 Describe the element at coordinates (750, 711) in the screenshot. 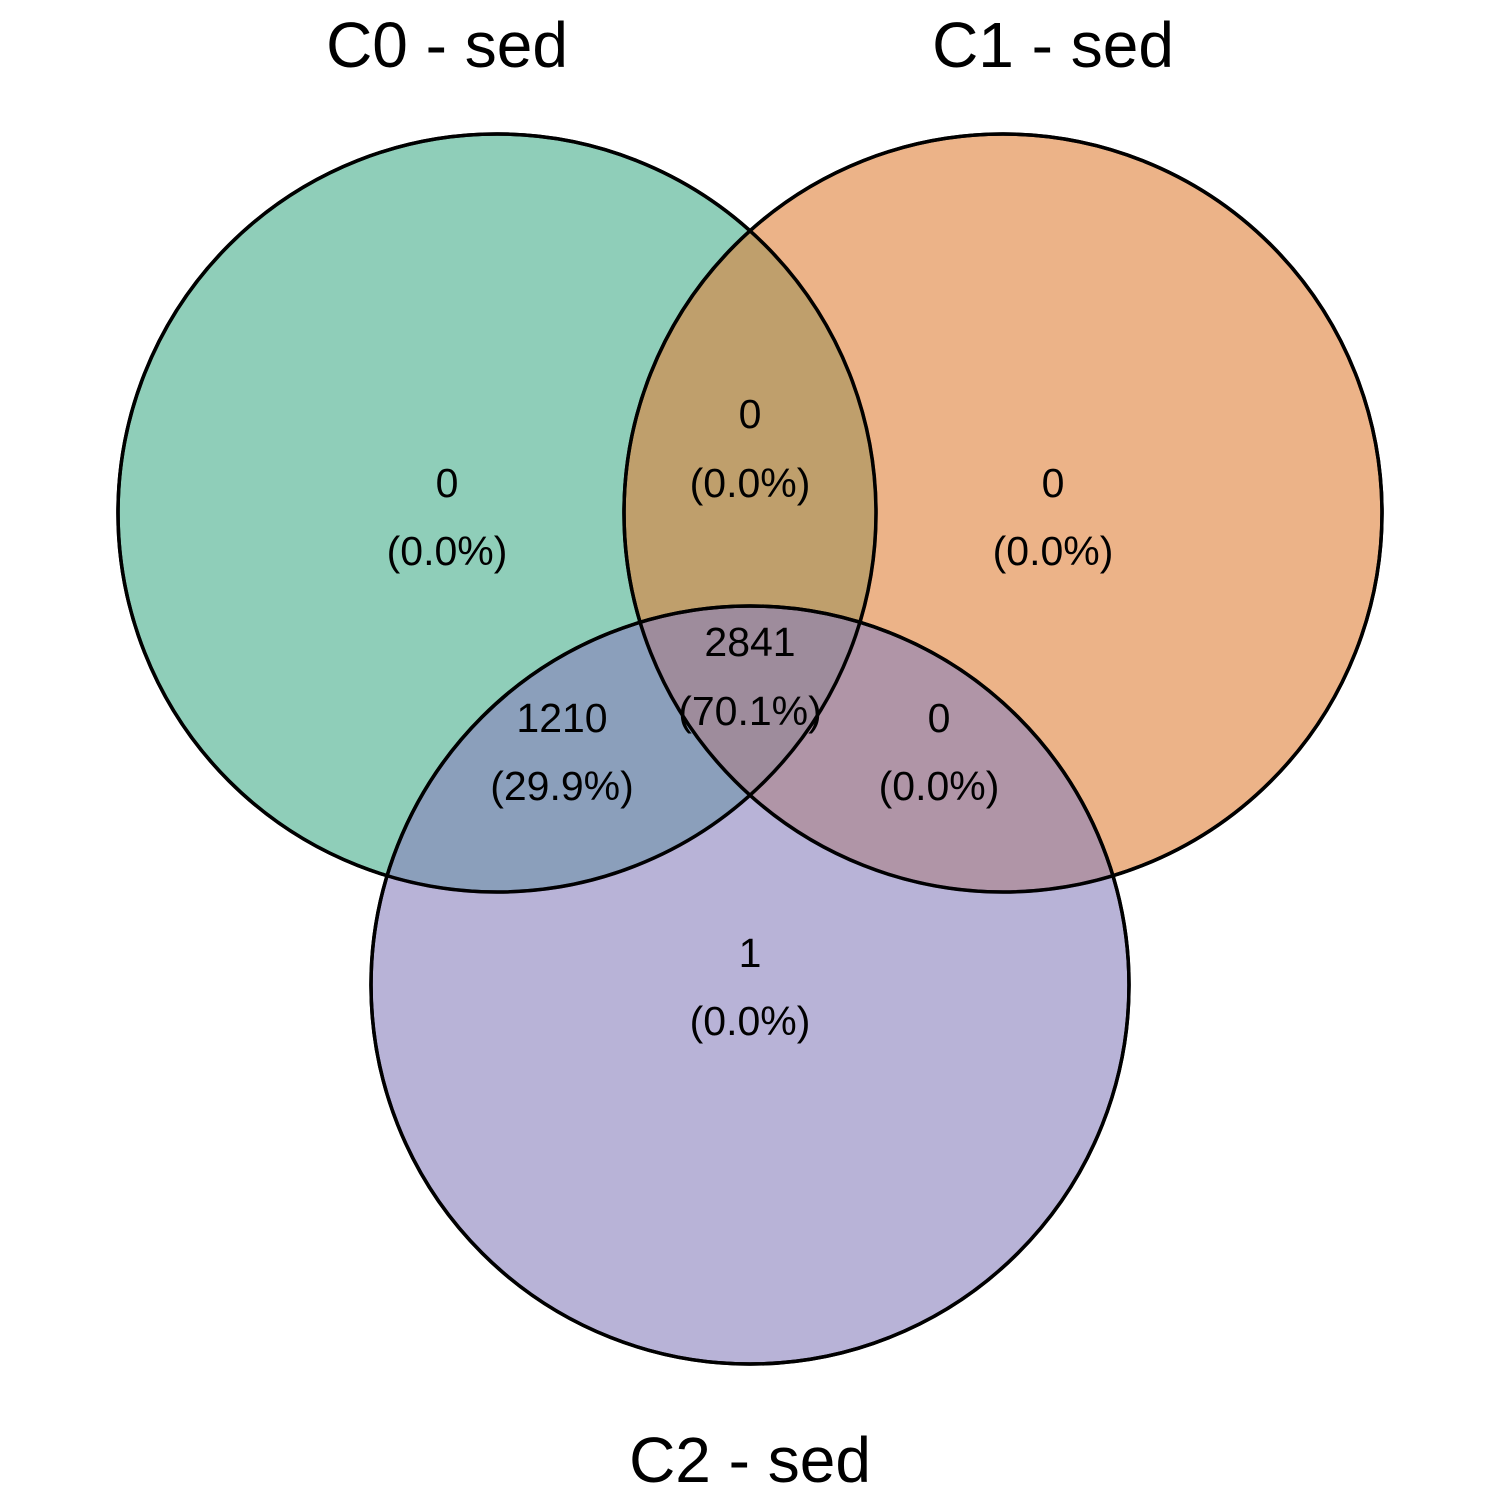

I see `region-c0-c1-c2-percent: (70.1%)` at that location.